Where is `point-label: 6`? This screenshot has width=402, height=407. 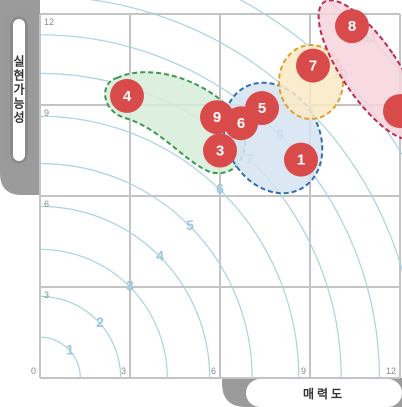
point-label: 6 is located at coordinates (241, 123).